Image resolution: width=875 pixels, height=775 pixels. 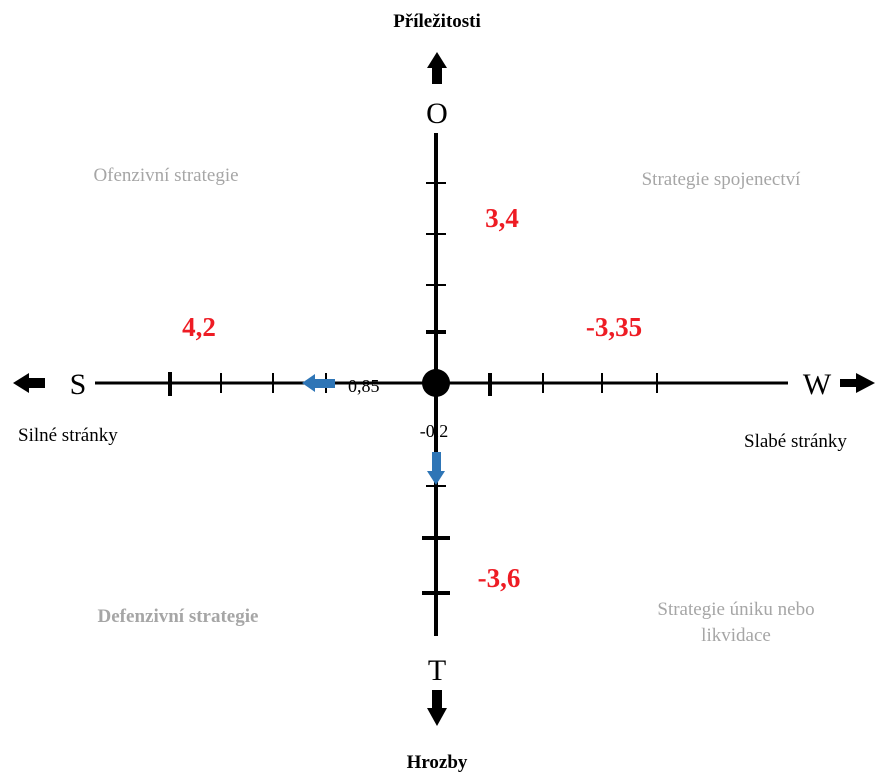 I want to click on threats-label: Hrozby, so click(x=437, y=762).